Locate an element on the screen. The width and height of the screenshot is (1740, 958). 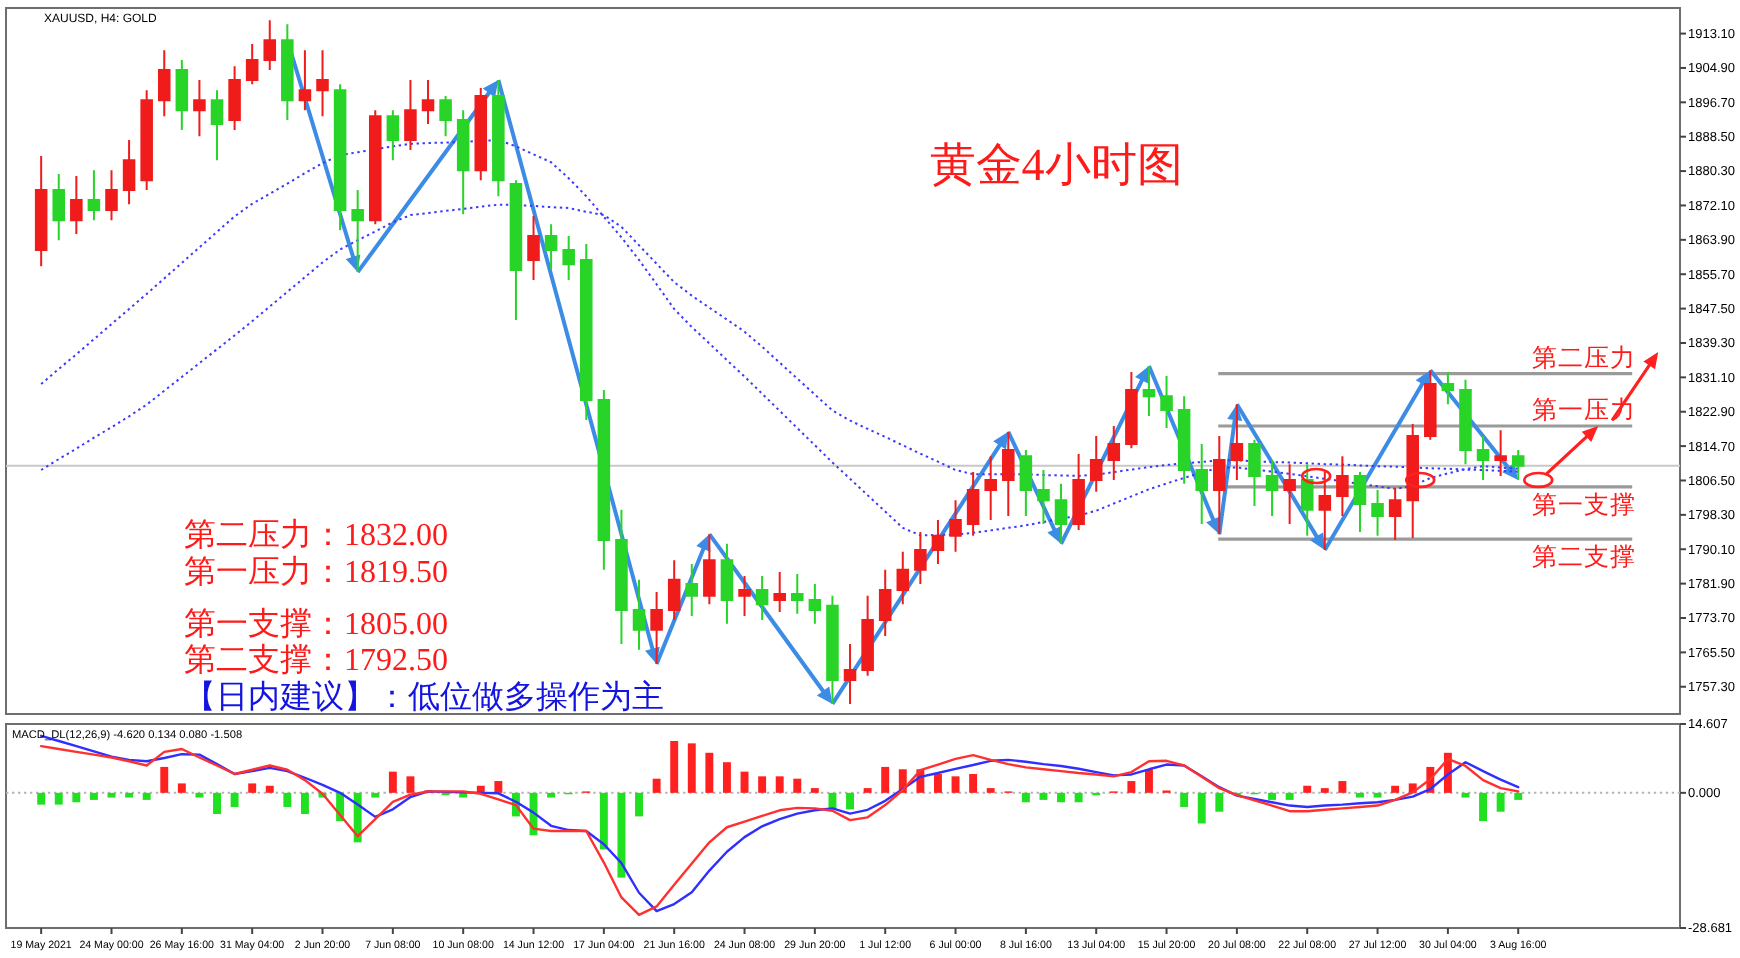
annotation: 第一压力：1819.50 is located at coordinates (316, 572).